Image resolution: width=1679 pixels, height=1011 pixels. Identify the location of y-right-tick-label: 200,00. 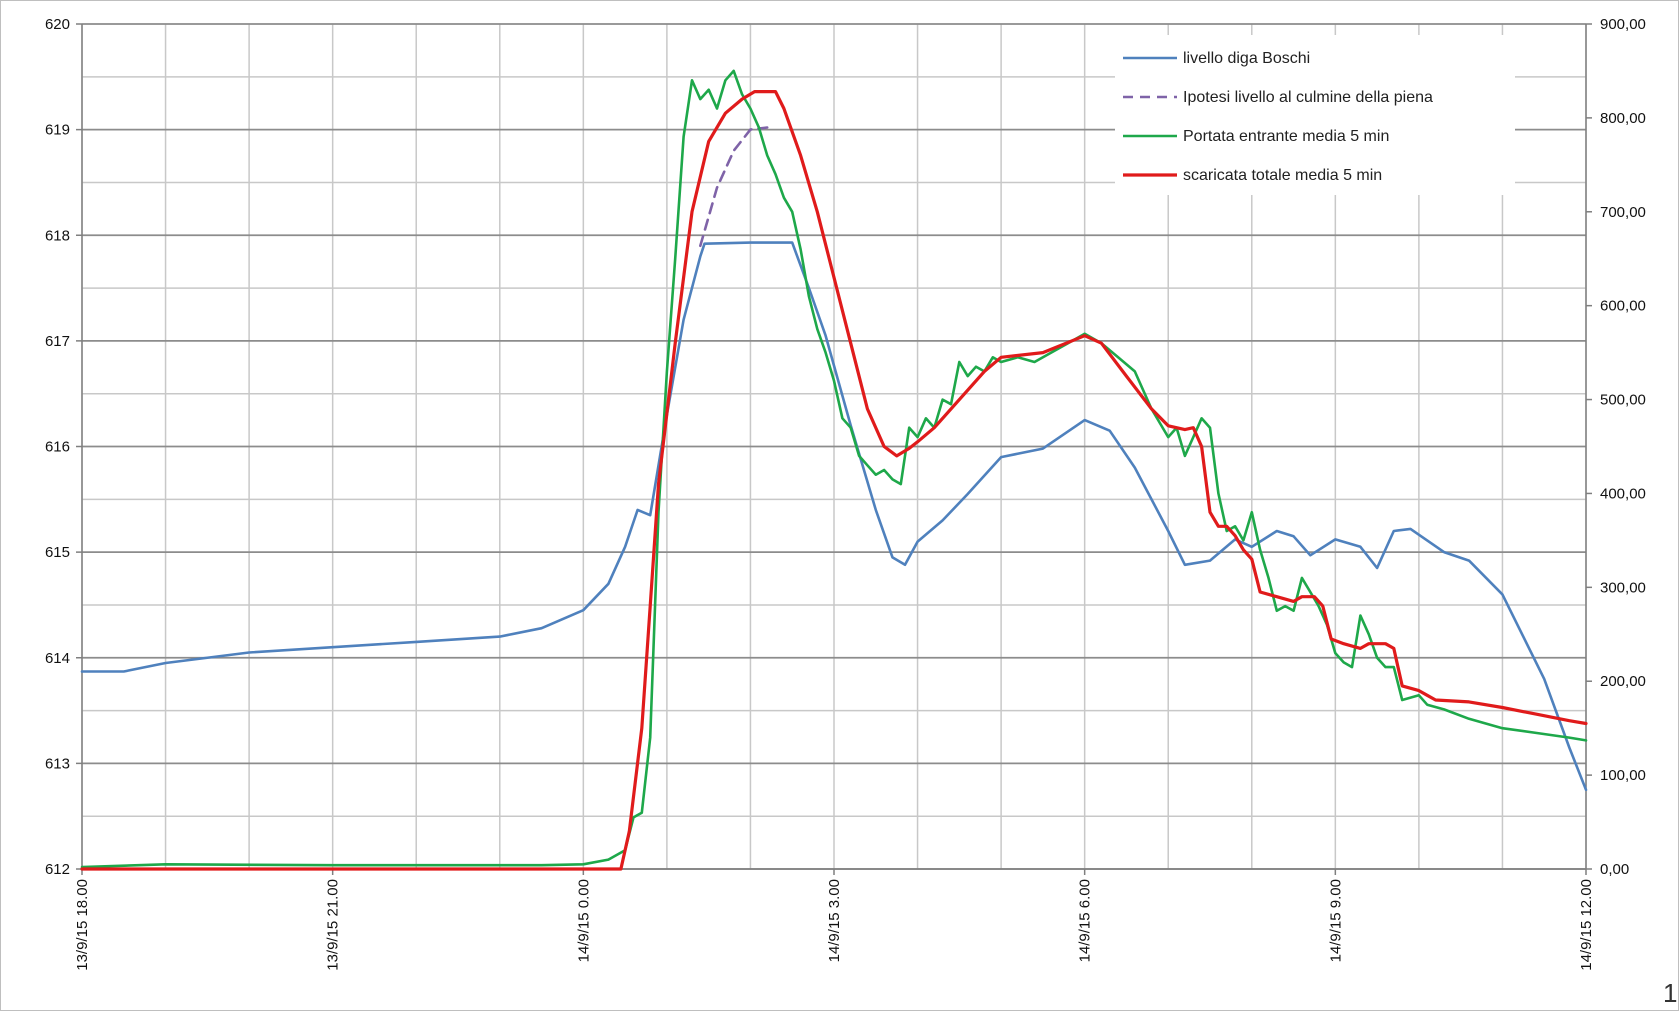
(1623, 681).